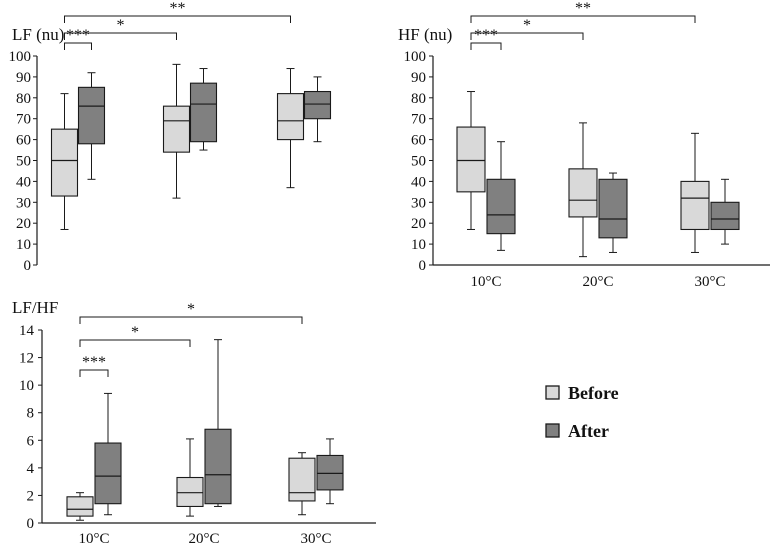 The width and height of the screenshot is (776, 554). What do you see at coordinates (38, 34) in the screenshot?
I see `chart-title: LF (nu)` at bounding box center [38, 34].